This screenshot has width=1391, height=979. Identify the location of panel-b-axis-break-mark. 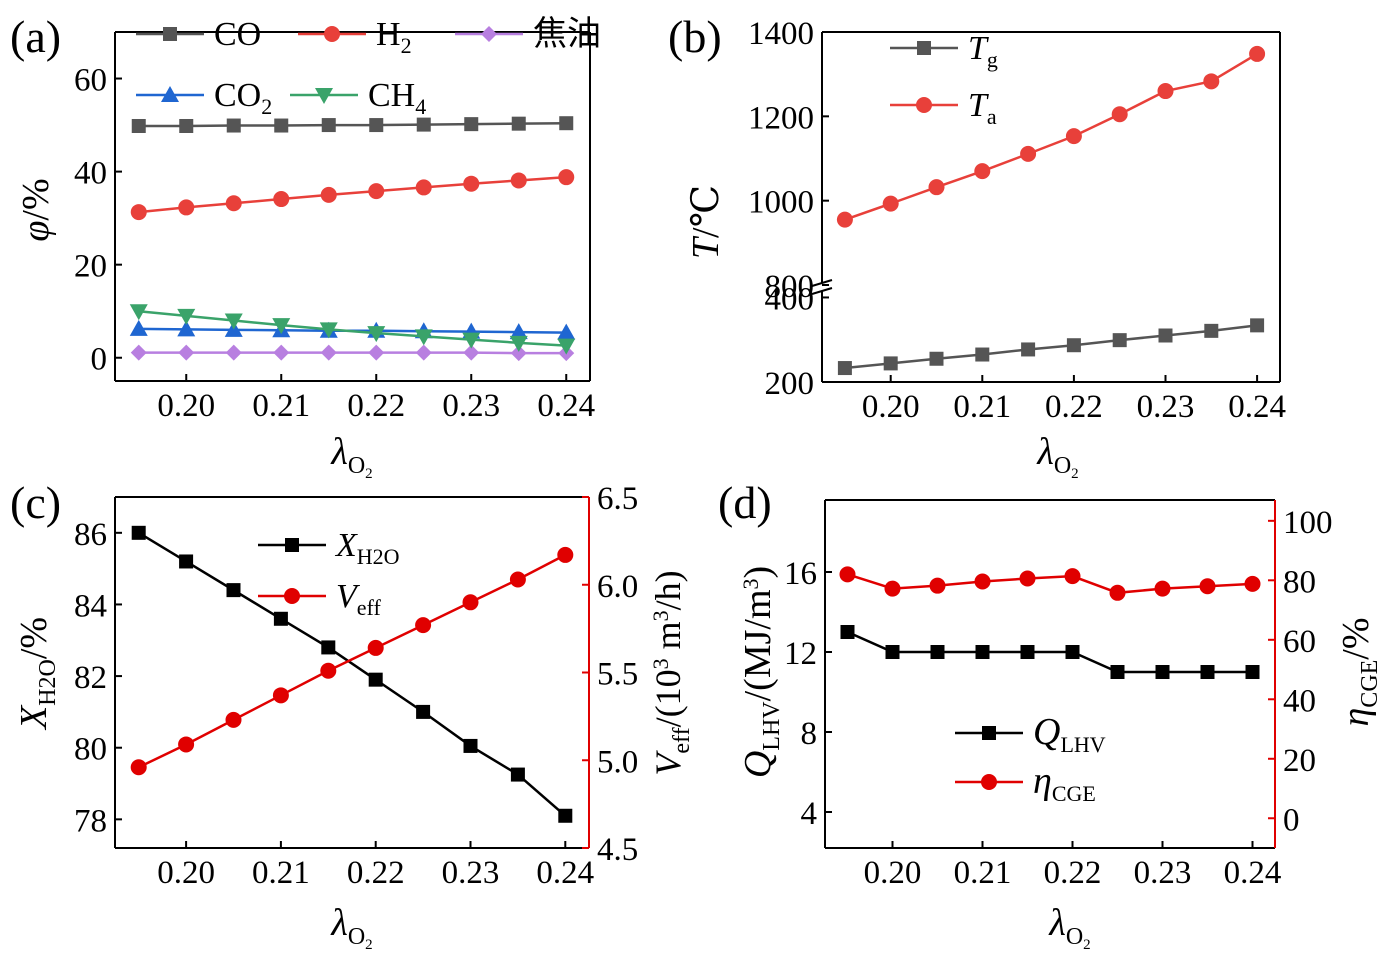
(822, 283).